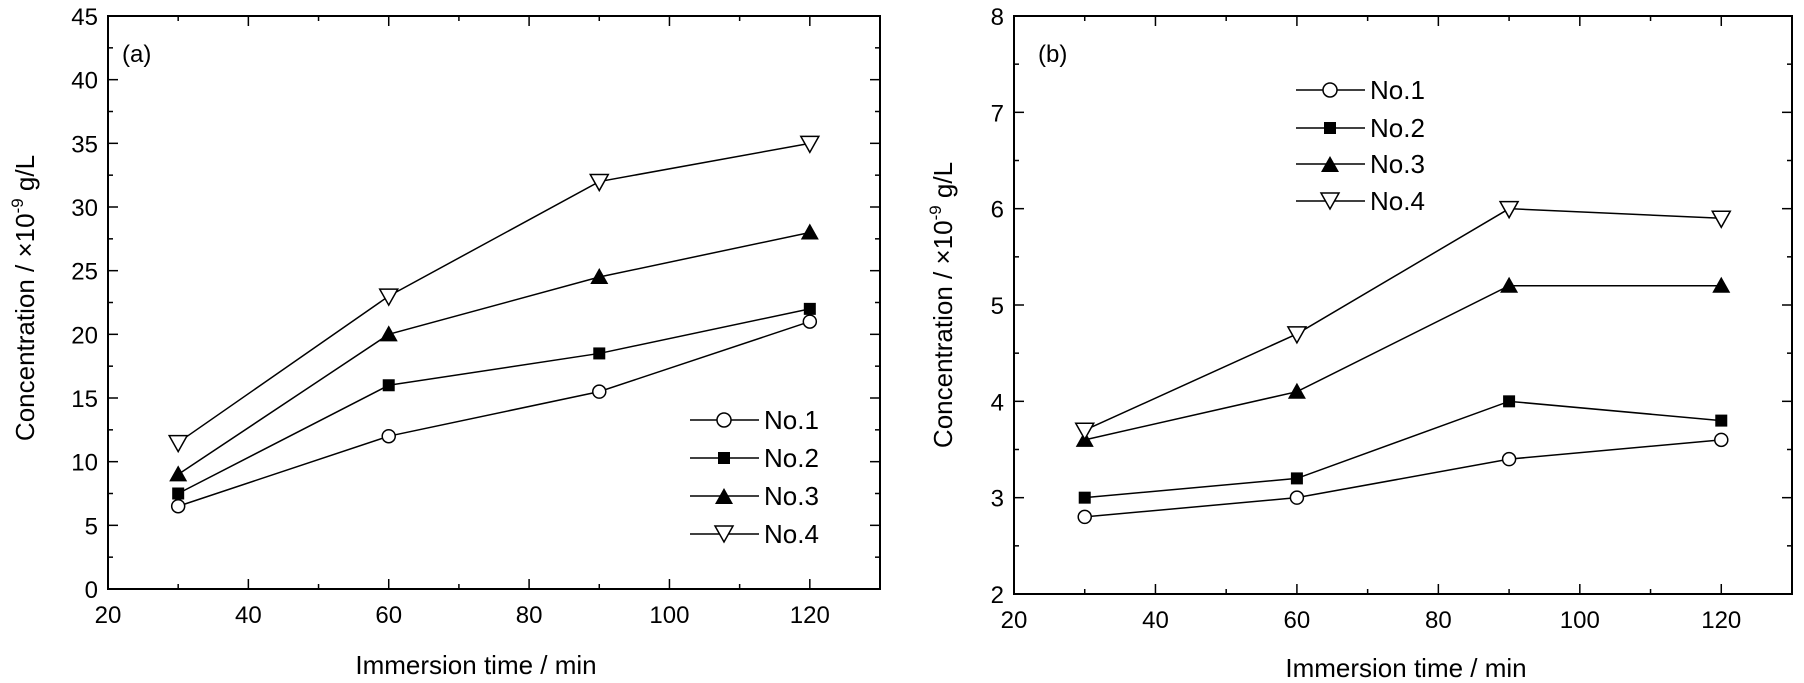  Describe the element at coordinates (84, 463) in the screenshot. I see `y-tick-label: 10` at that location.